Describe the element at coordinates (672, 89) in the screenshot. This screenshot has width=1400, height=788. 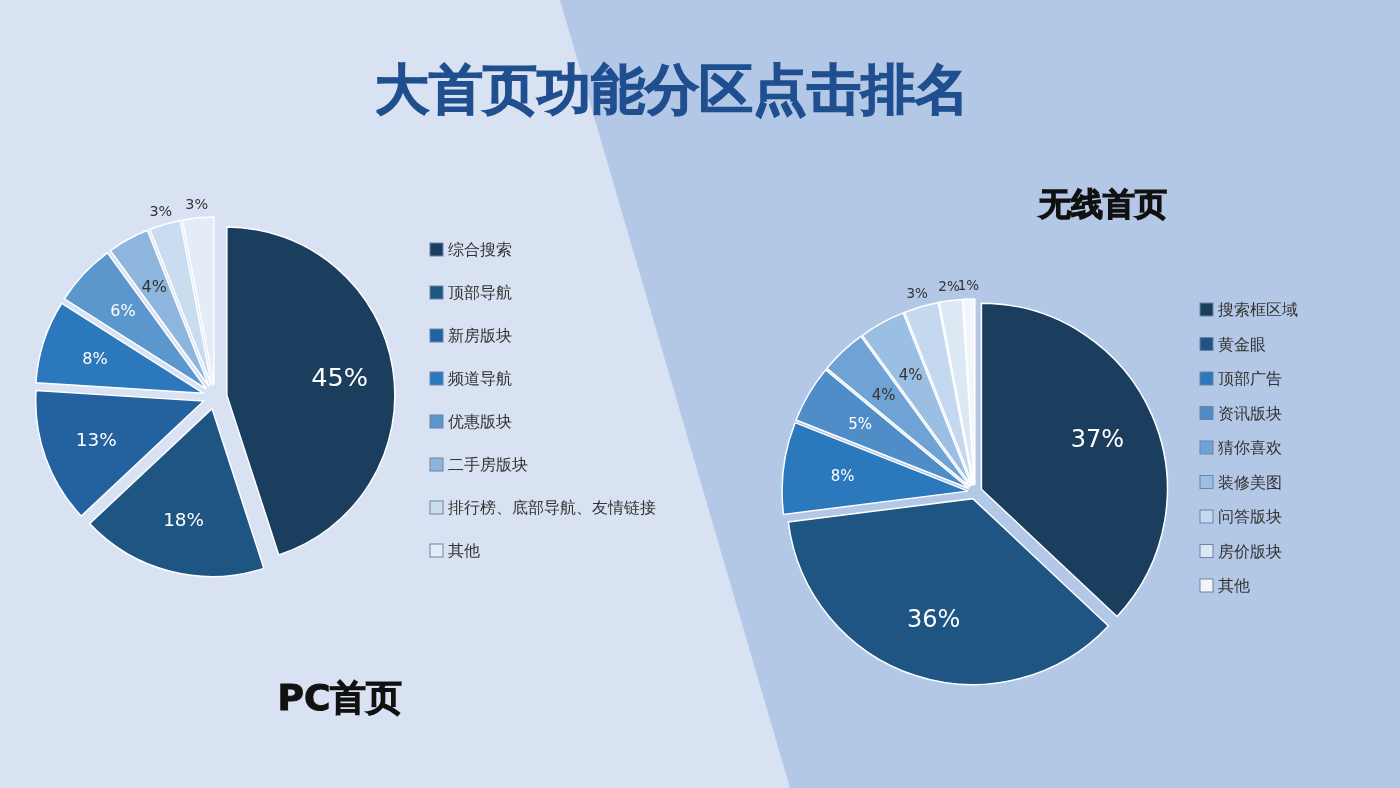
I see `chart-title: 大首页功能分区点击排名` at that location.